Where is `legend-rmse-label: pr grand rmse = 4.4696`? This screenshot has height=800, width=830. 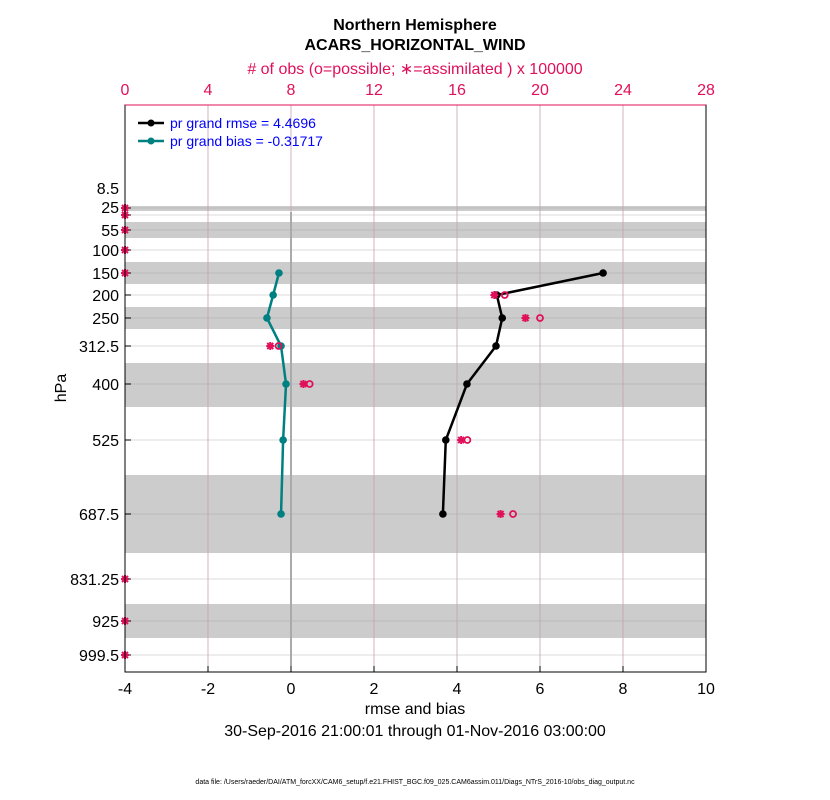 legend-rmse-label: pr grand rmse = 4.4696 is located at coordinates (243, 123).